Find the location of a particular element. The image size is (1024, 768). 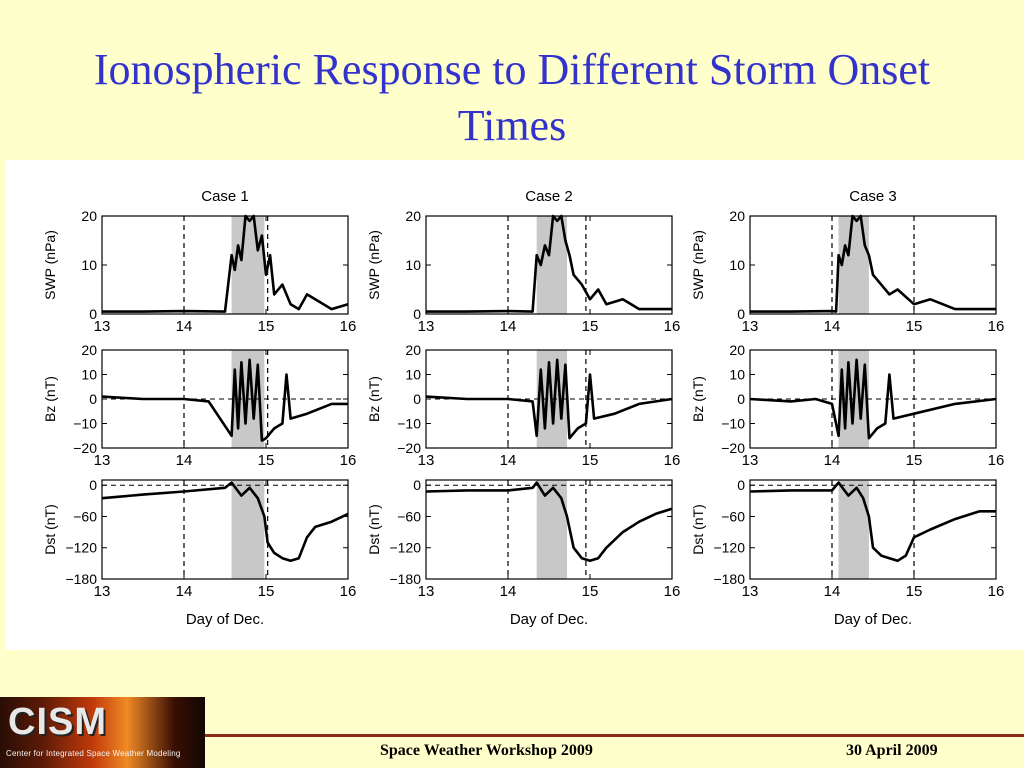

case-title-3: Case 3 is located at coordinates (873, 196).